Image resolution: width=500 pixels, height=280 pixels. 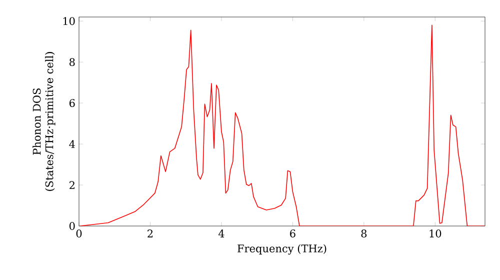 What do you see at coordinates (72, 185) in the screenshot?
I see `y-tick-label: 2` at bounding box center [72, 185].